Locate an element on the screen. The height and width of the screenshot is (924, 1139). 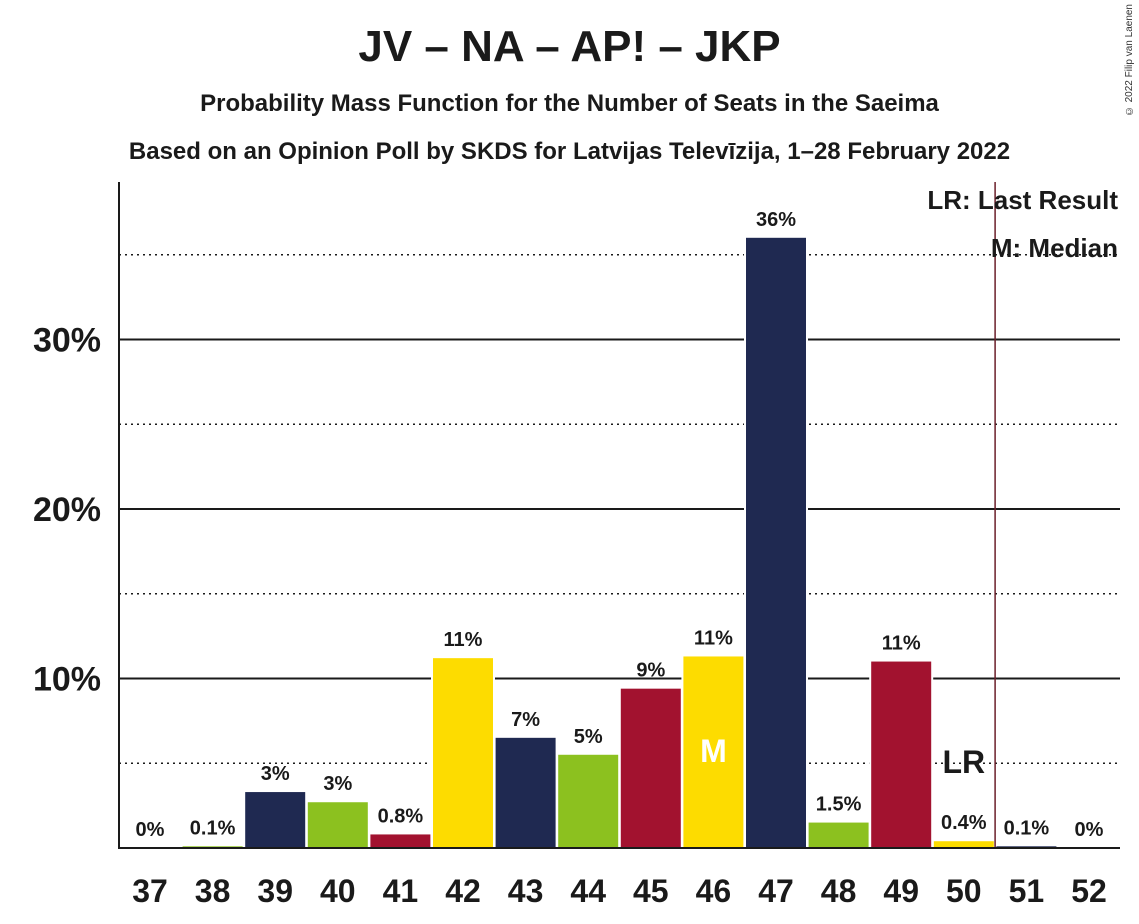
median-marker: M is located at coordinates (713, 751).